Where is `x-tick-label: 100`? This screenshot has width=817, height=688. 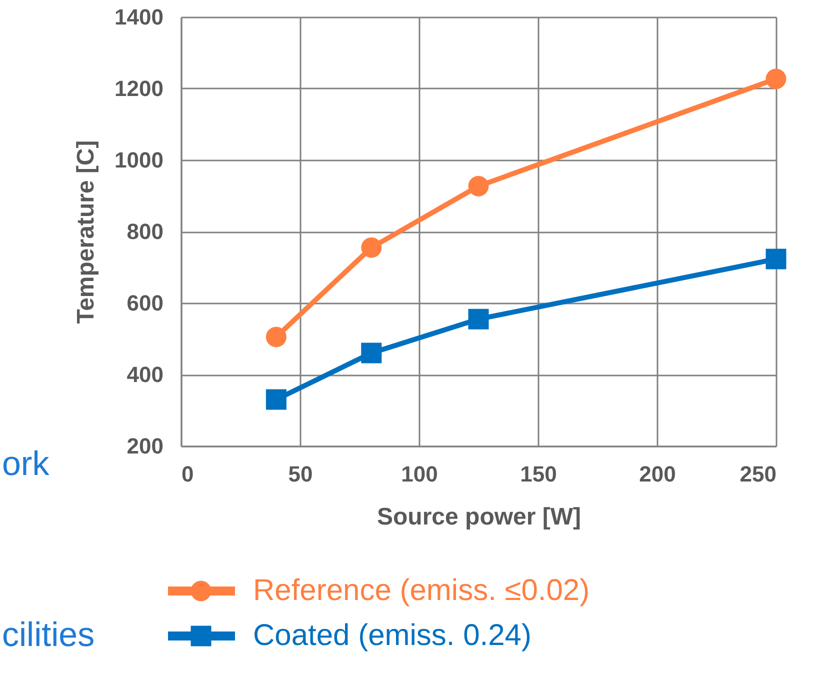
x-tick-label: 100 is located at coordinates (419, 474).